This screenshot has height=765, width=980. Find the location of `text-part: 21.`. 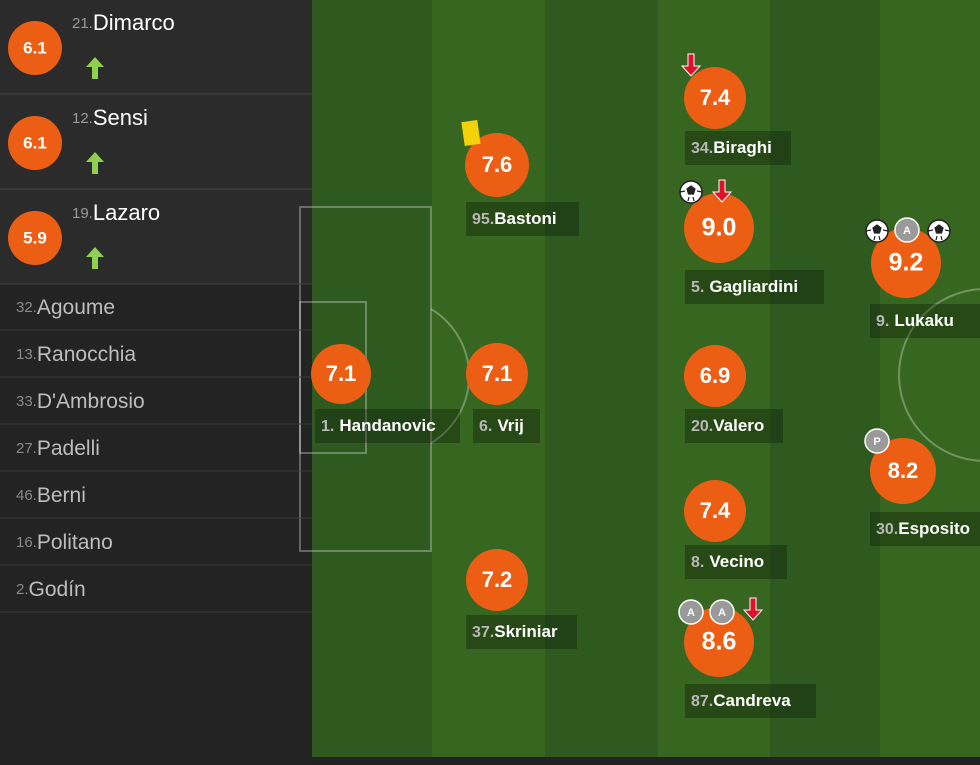

text-part: 21. is located at coordinates (82, 23).